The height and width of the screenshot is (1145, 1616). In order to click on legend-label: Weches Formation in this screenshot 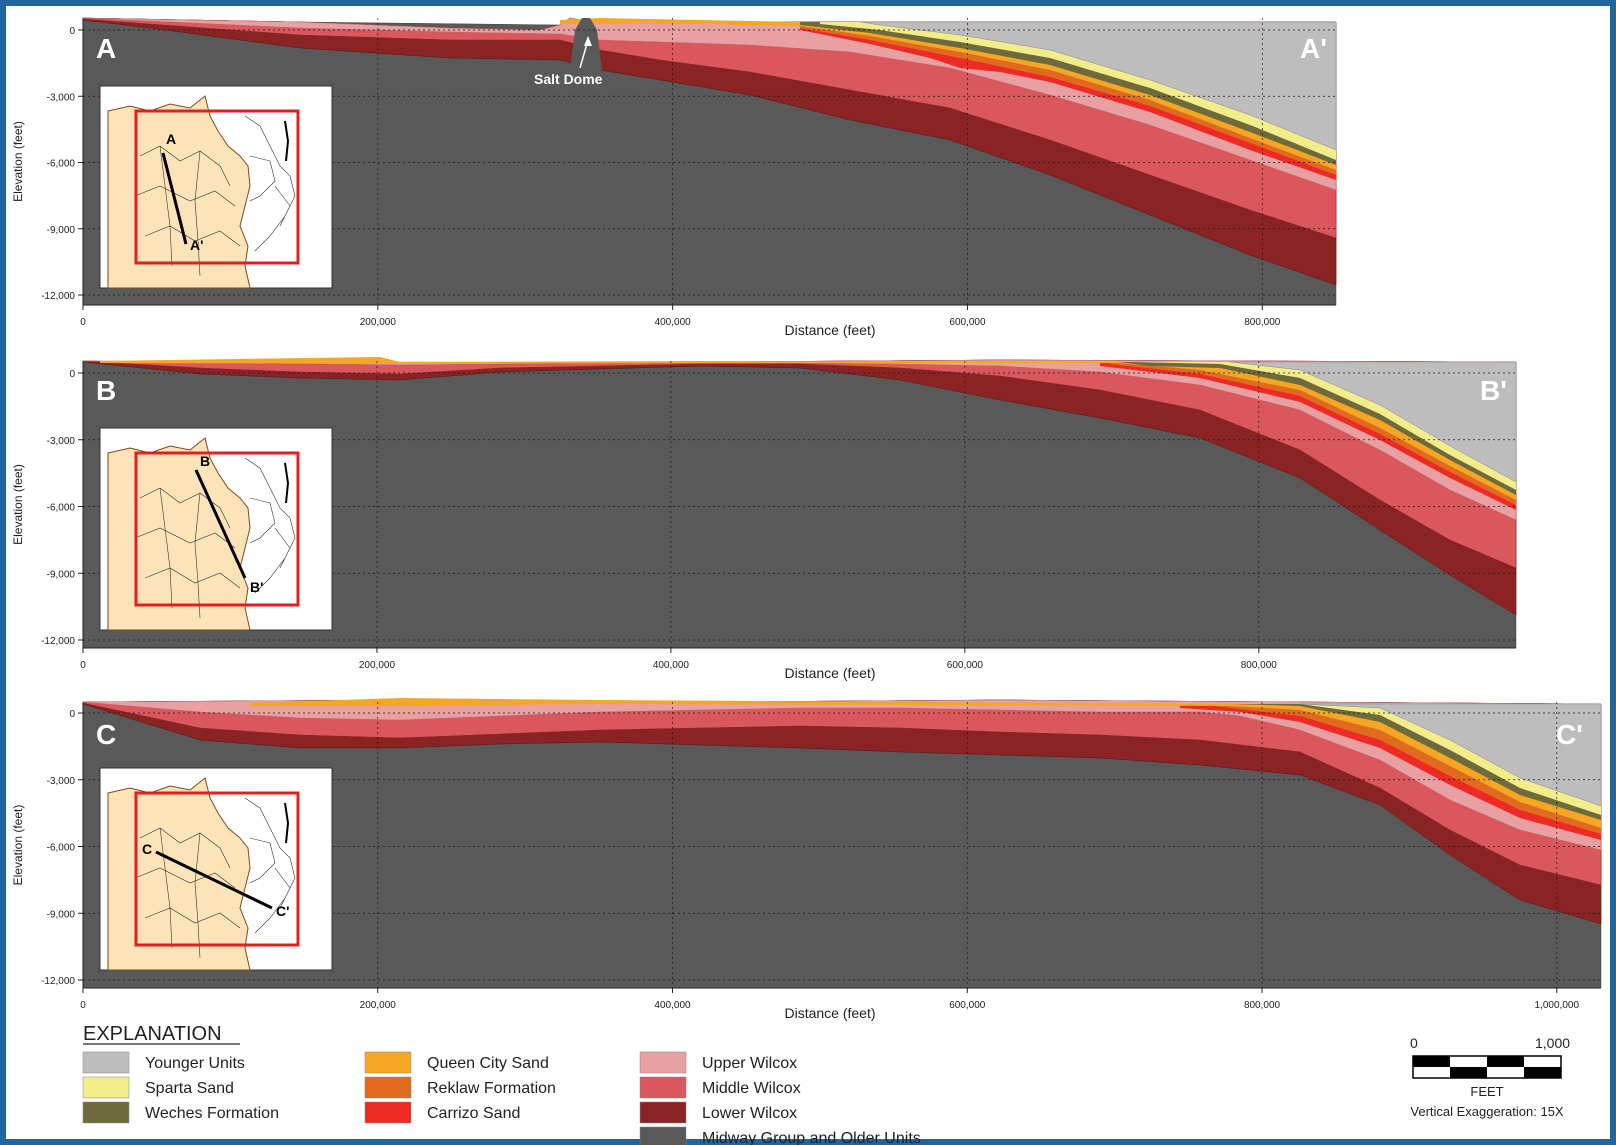, I will do `click(212, 1113)`.